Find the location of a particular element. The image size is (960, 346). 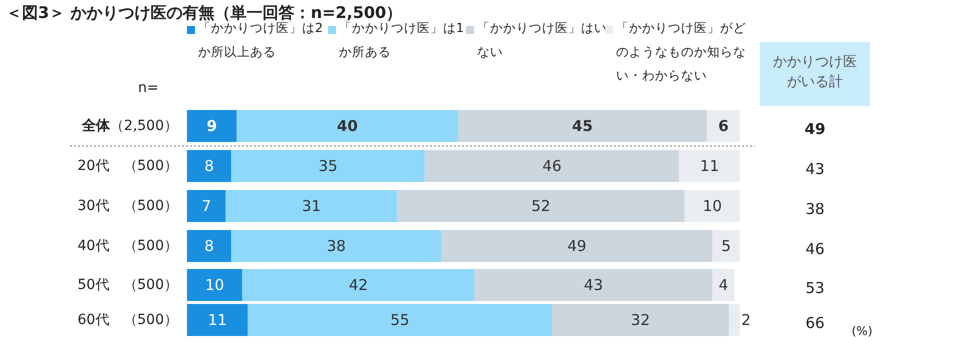

data-label: 40 is located at coordinates (347, 126).